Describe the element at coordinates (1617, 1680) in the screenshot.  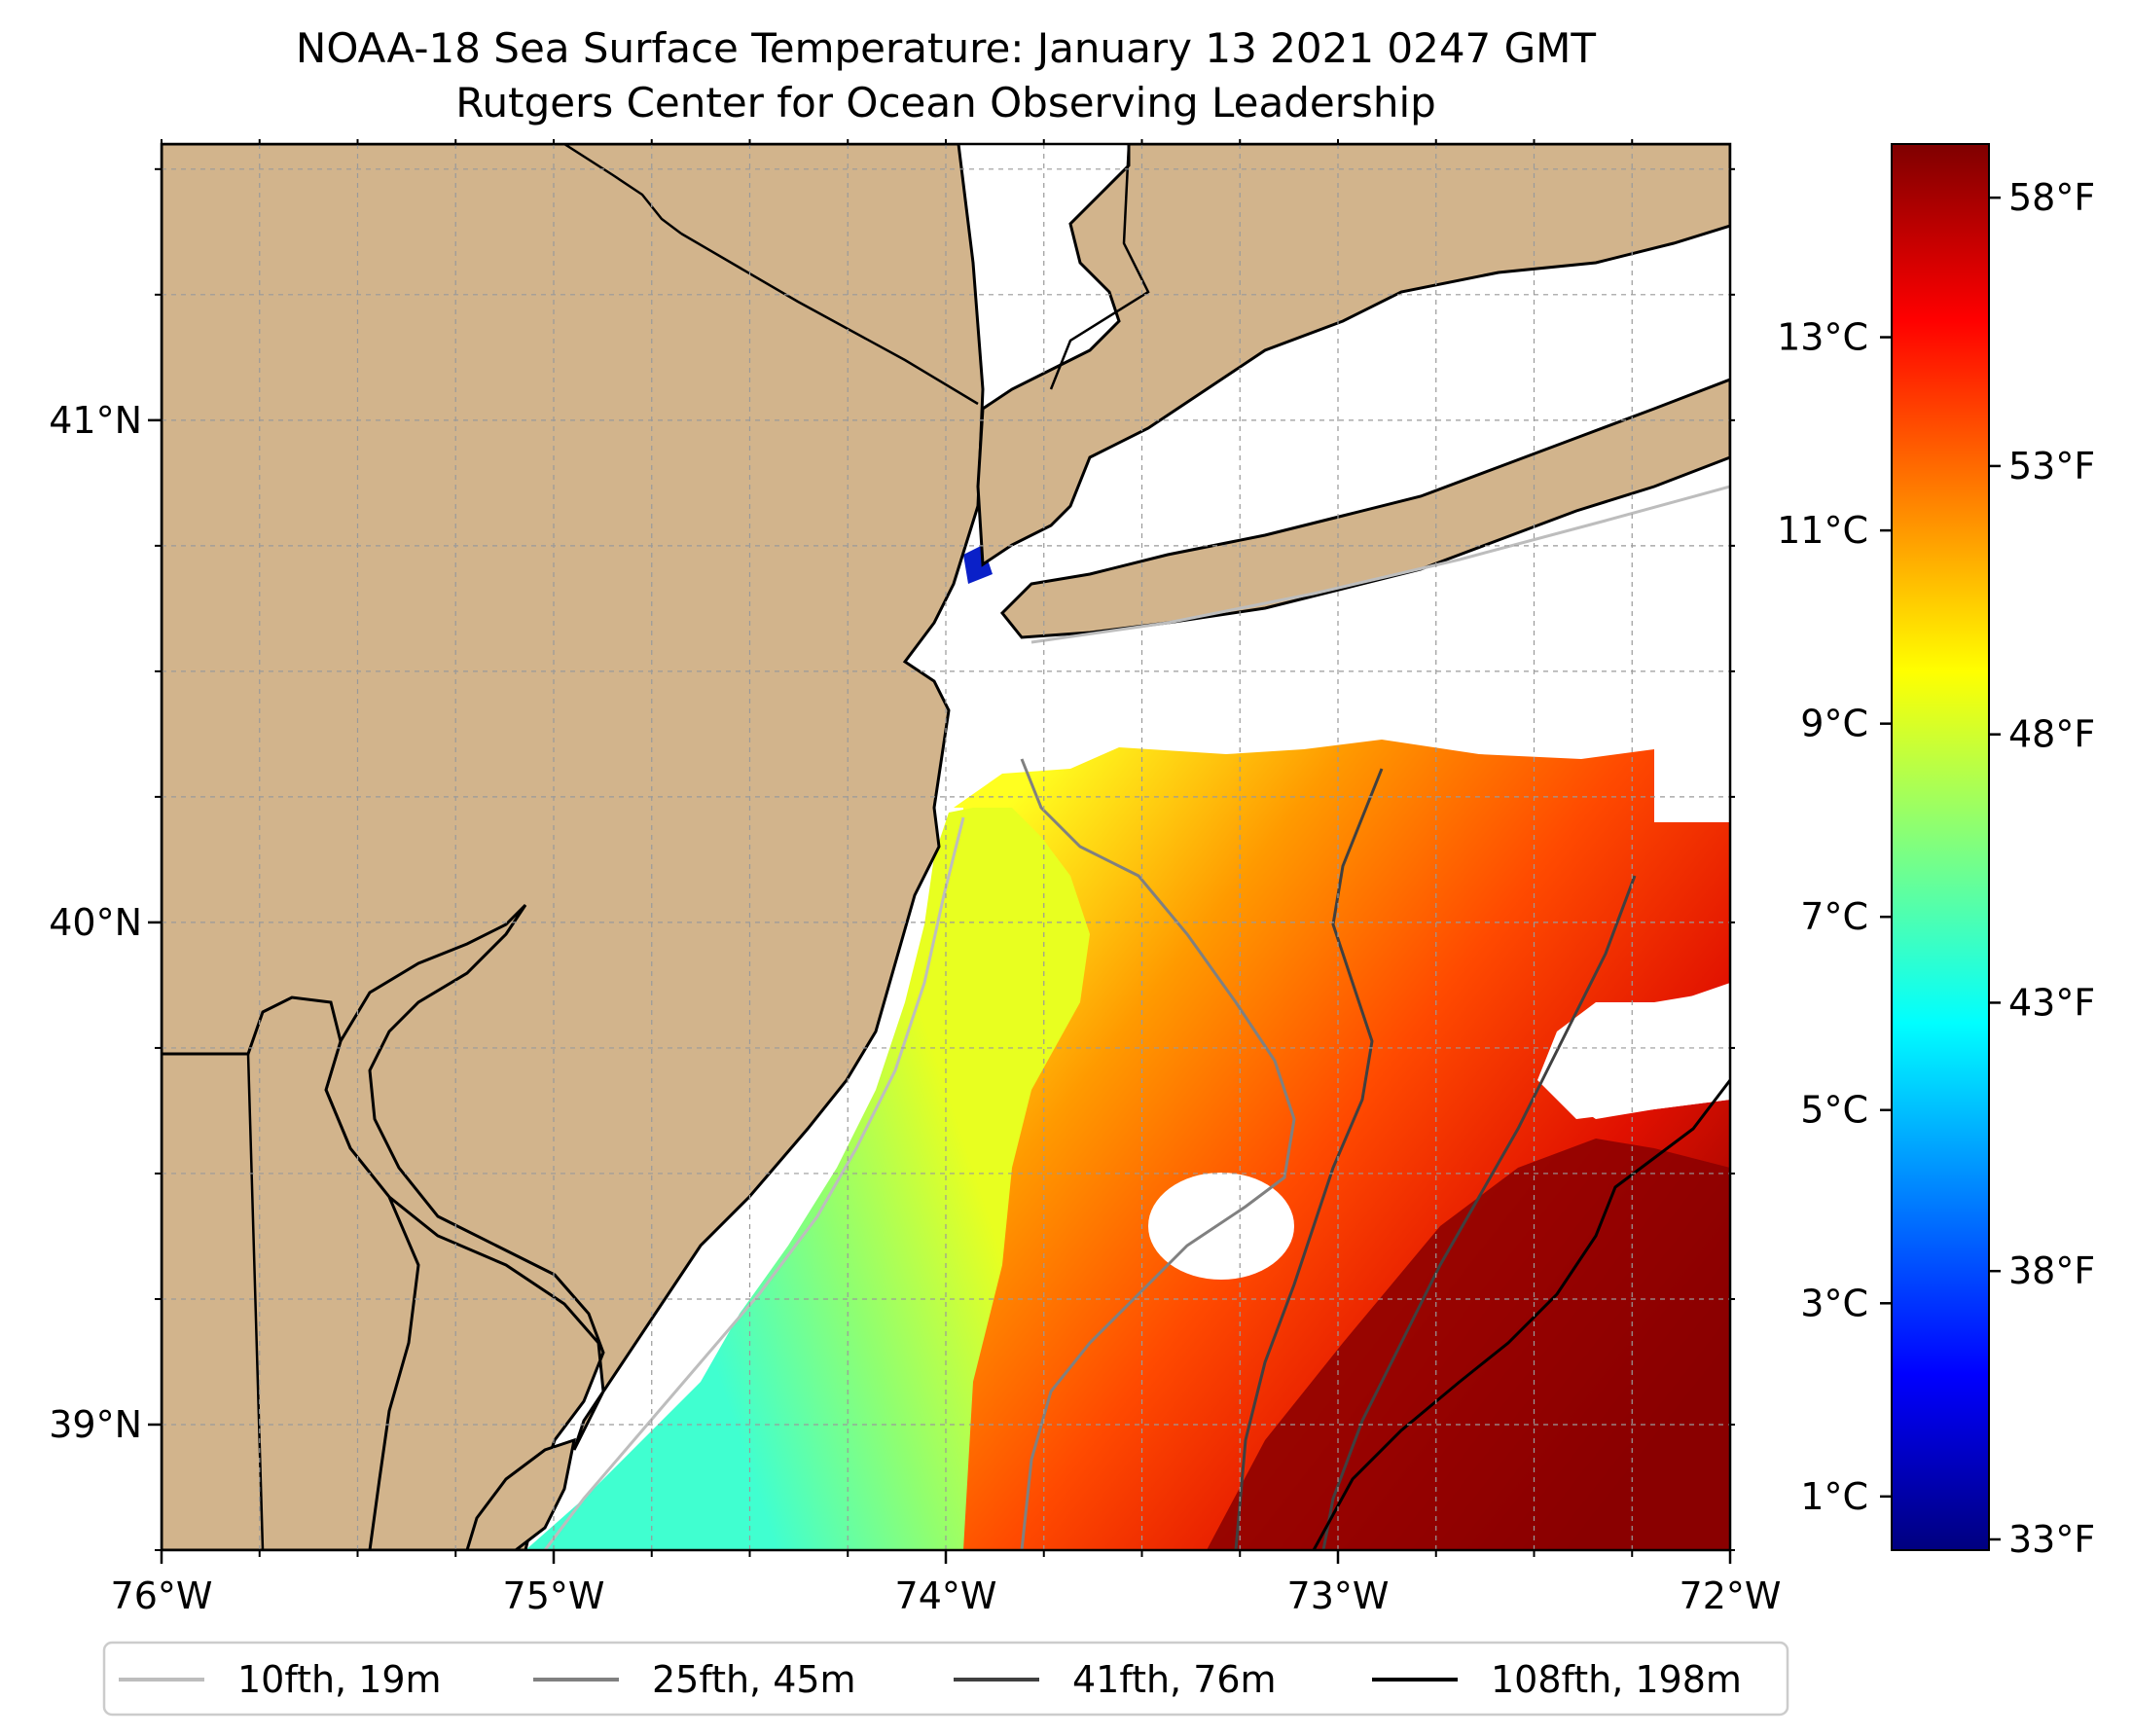
I see `legend-label: 108fth, 198m` at that location.